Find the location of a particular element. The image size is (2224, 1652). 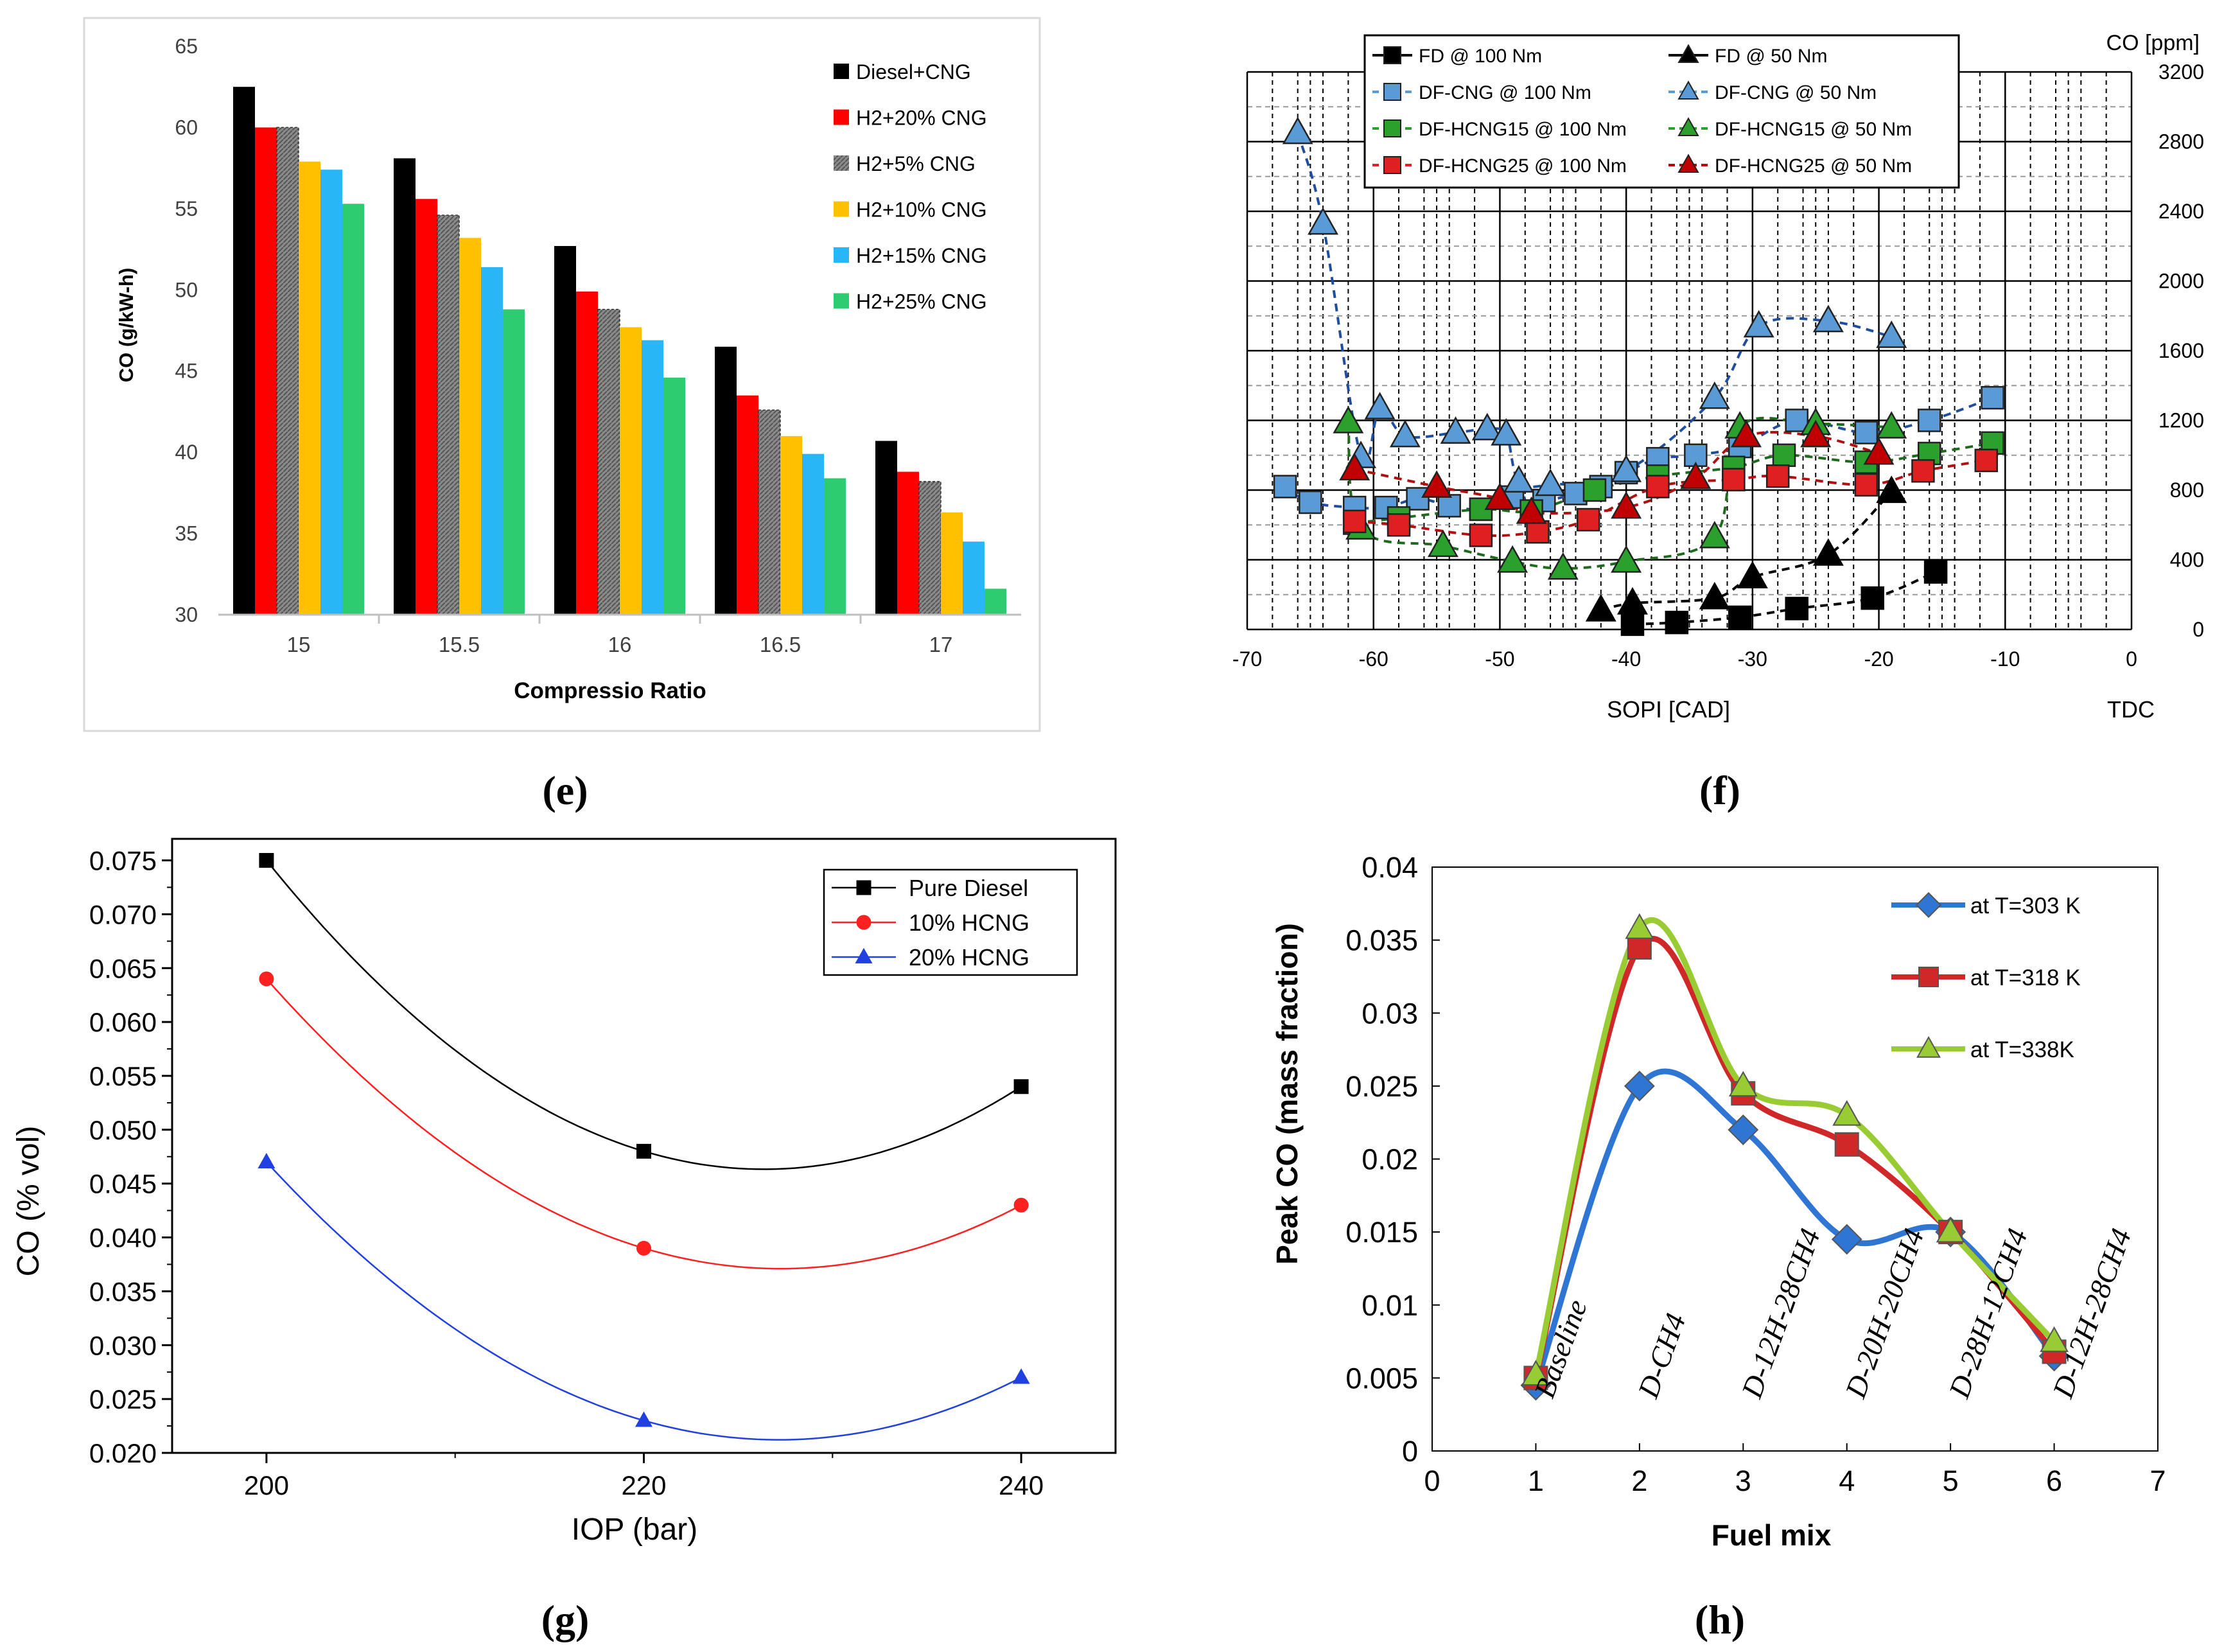

panel-label-g: (g) is located at coordinates (565, 1619).